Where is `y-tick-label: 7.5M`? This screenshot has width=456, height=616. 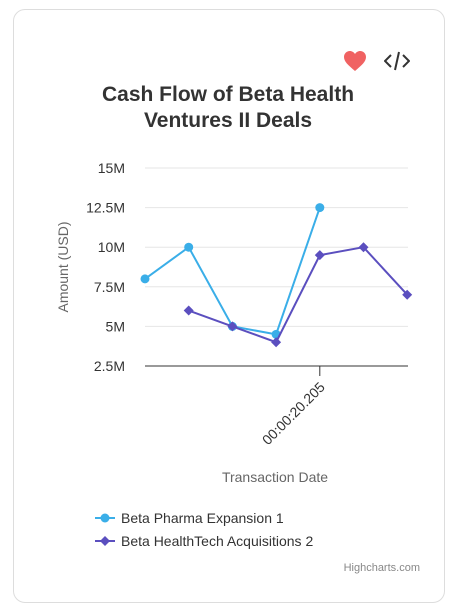 y-tick-label: 7.5M is located at coordinates (109, 287).